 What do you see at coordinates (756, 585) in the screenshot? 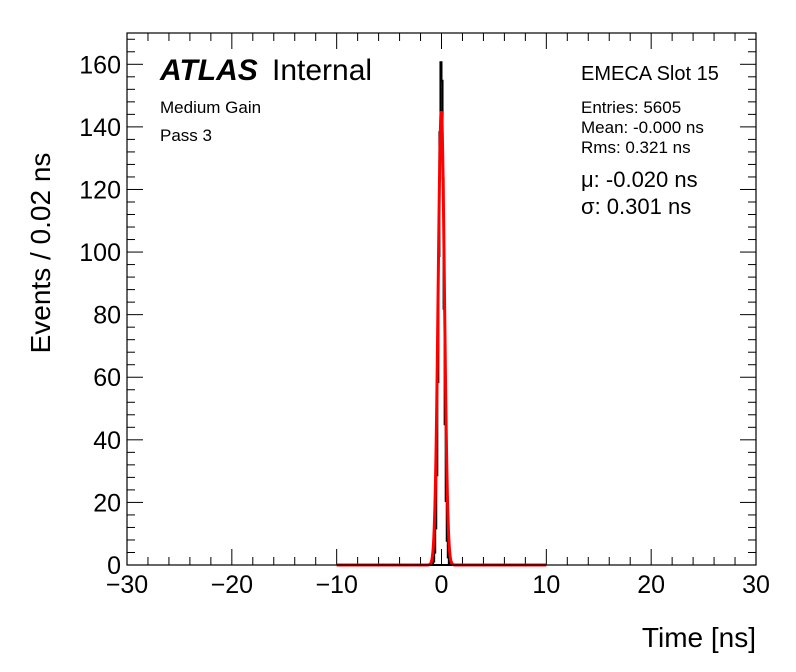
I see `x-tick-label: 30` at bounding box center [756, 585].